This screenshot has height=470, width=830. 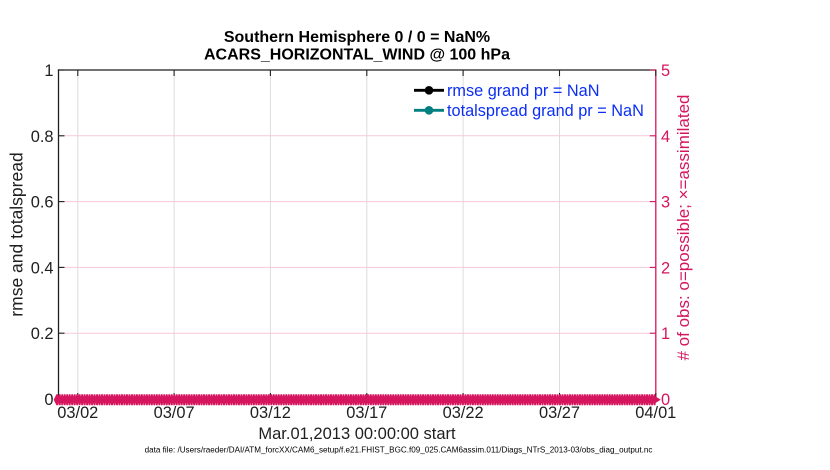 What do you see at coordinates (357, 55) in the screenshot?
I see `svg-text:ACARS_HORIZONTAL_WIND @ 100 hP: ACARS_HORIZONTAL_WIND @ 100 hPa` at bounding box center [357, 55].